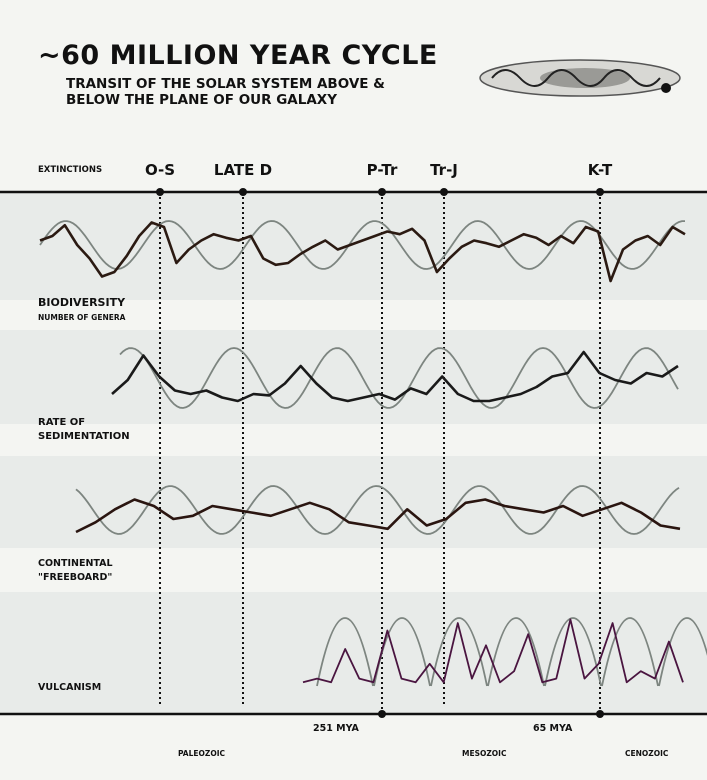  Describe the element at coordinates (238, 55) in the screenshot. I see `page-title: ~60 MILLION YEAR CYCLE` at that location.